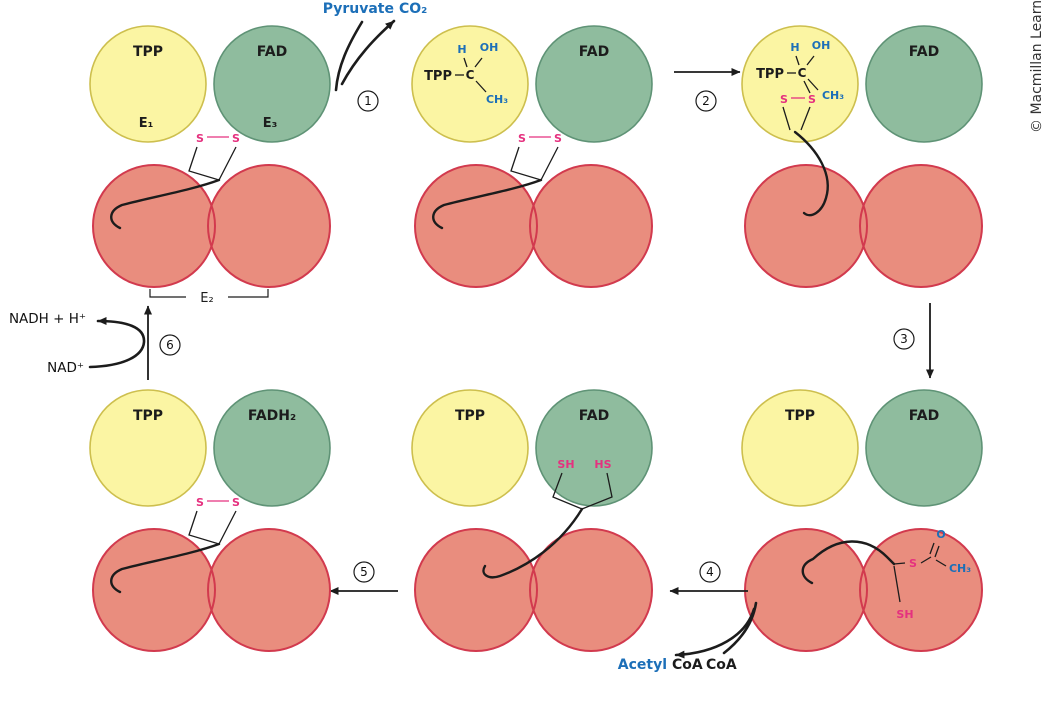 This screenshot has width=1046, height=708. I want to click on panel-state-1: TPP E₁ FAD E₃ S S E₂, so click(210, 165).